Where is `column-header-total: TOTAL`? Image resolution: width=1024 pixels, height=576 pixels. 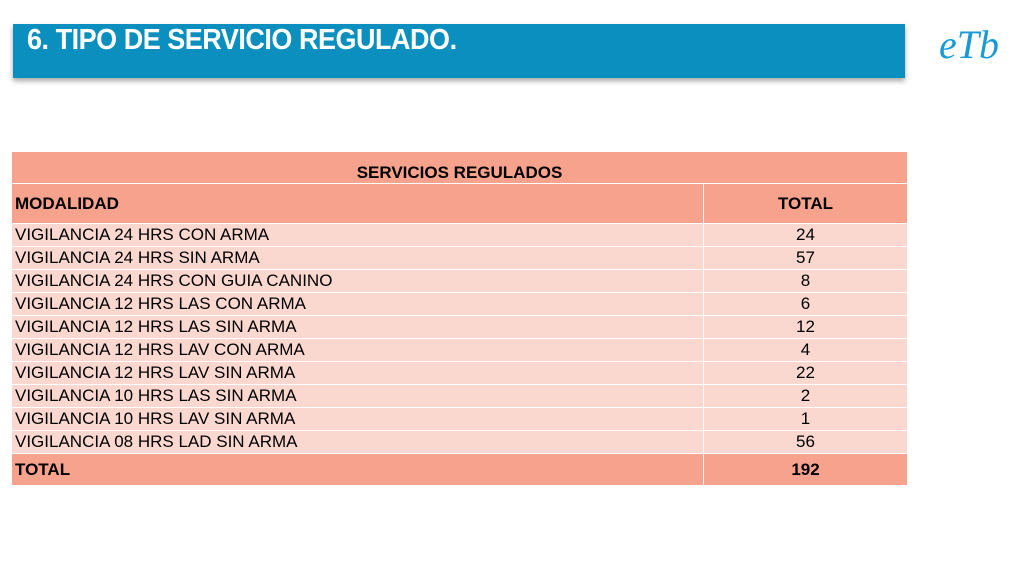 column-header-total: TOTAL is located at coordinates (805, 203).